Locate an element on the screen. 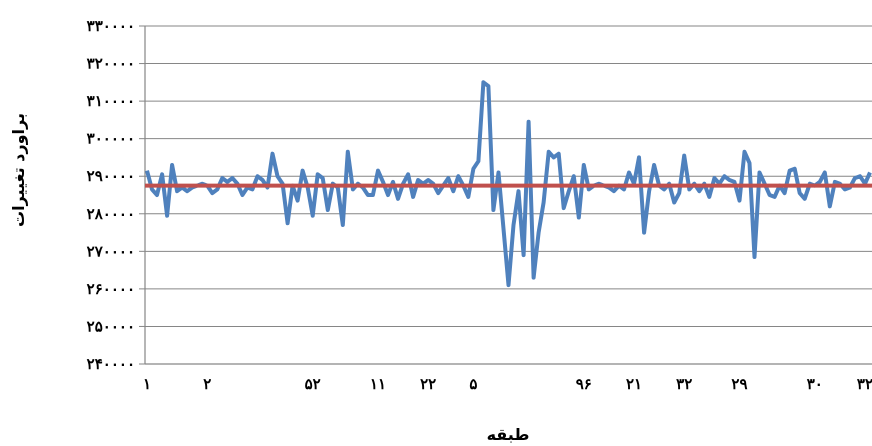  x-tick-label: ۵۲ is located at coordinates (313, 384).